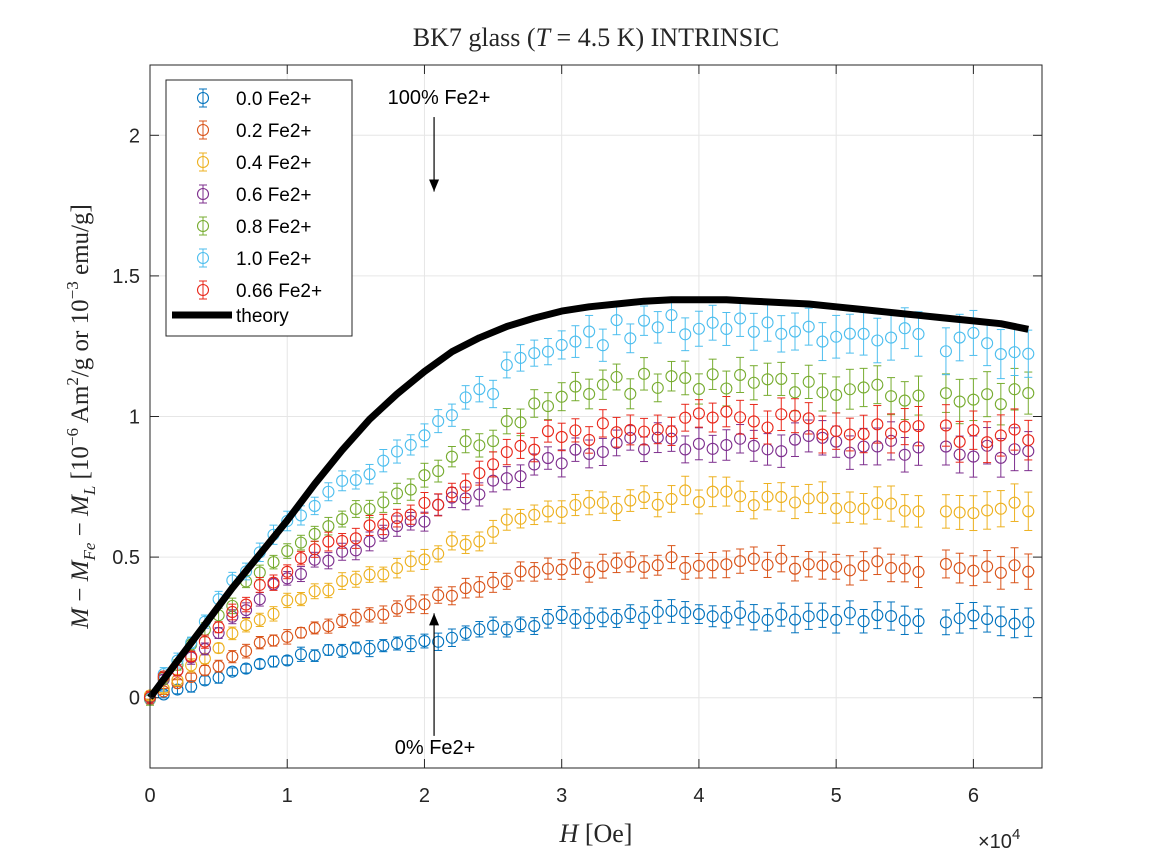 The height and width of the screenshot is (864, 1152). What do you see at coordinates (274, 259) in the screenshot?
I see `legend-label: 1.0 Fe2+` at bounding box center [274, 259].